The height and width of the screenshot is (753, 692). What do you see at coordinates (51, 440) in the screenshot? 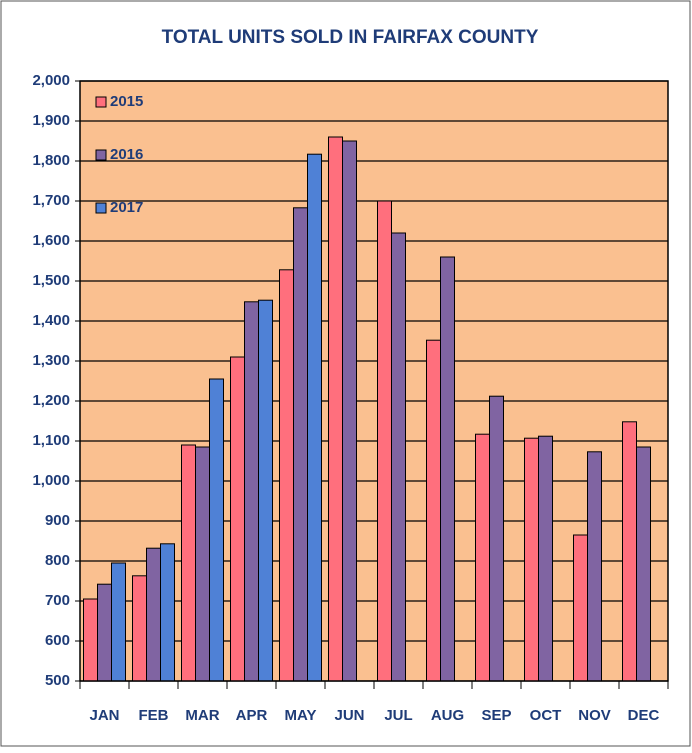
I see `y-tick-label: 1,100` at bounding box center [51, 440].